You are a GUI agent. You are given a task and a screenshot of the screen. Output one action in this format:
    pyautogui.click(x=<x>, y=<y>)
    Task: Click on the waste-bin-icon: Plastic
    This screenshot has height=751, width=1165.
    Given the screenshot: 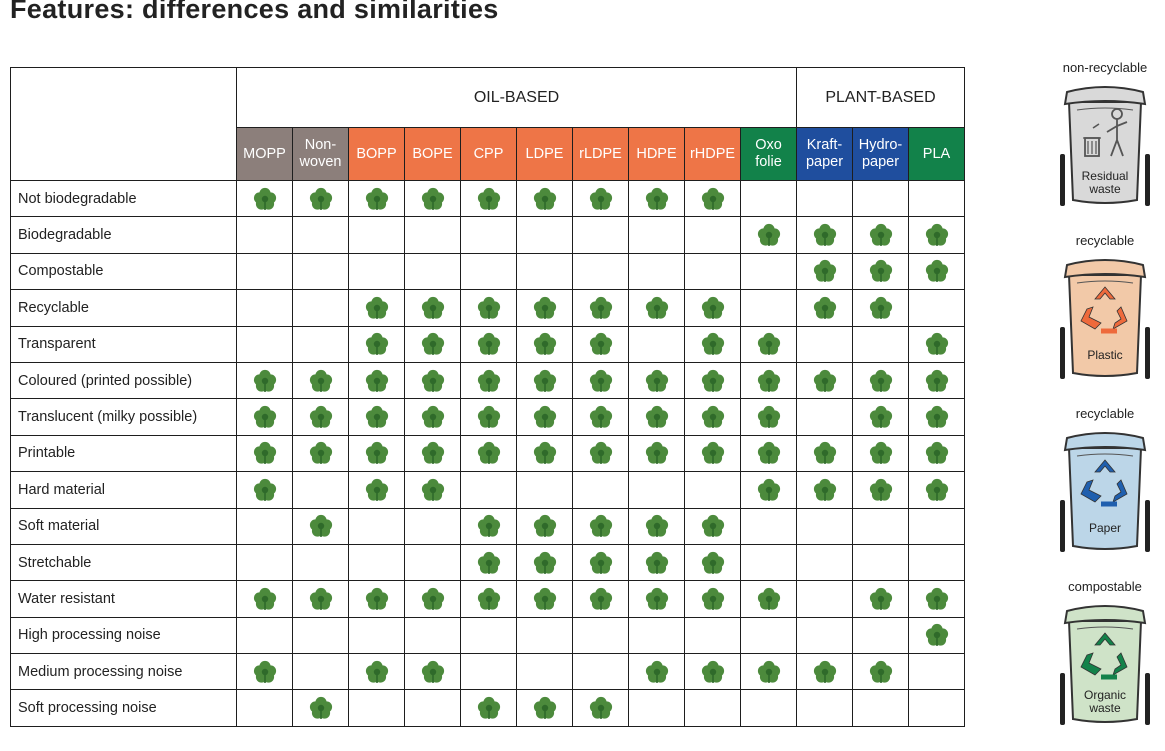 What is the action you would take?
    pyautogui.click(x=1105, y=319)
    